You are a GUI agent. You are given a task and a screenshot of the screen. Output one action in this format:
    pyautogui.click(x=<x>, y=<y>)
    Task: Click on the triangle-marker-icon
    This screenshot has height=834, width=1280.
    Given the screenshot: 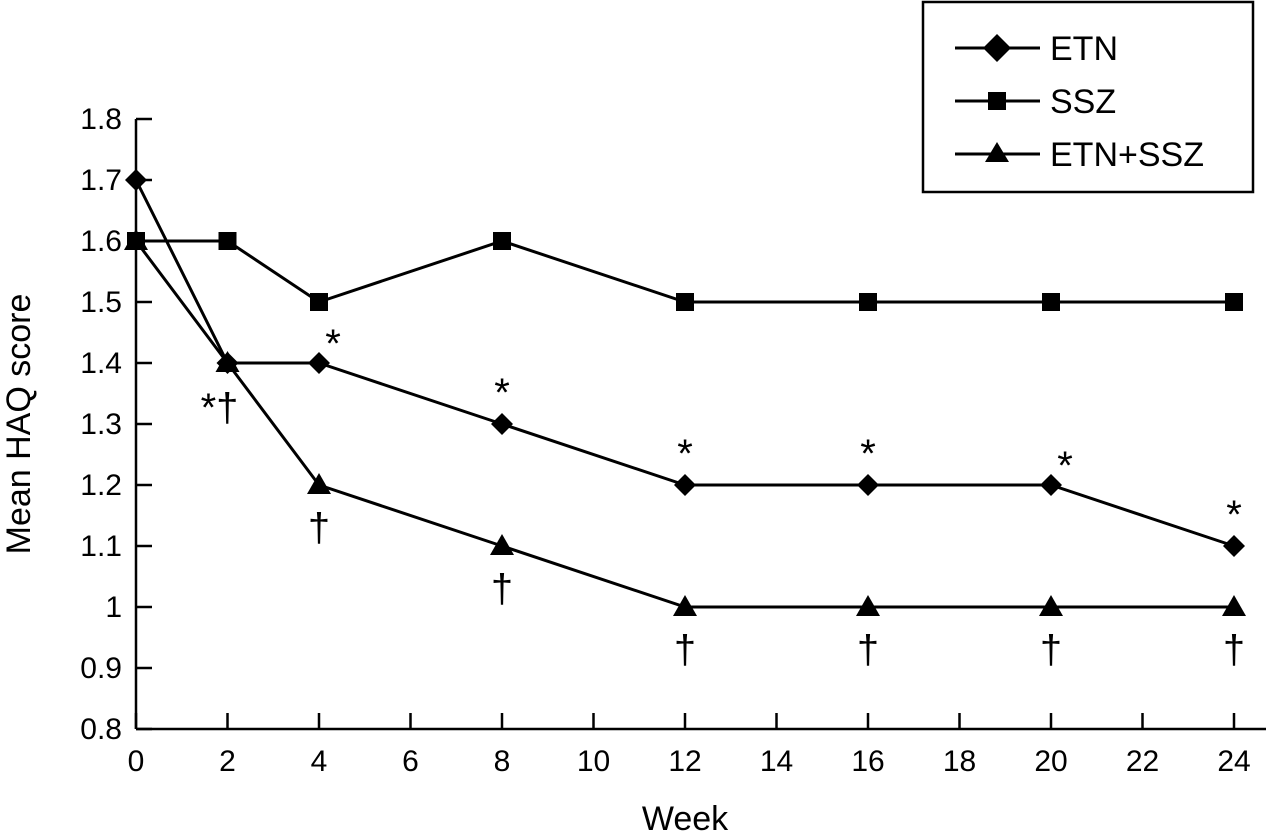 What is the action you would take?
    pyautogui.click(x=997, y=152)
    